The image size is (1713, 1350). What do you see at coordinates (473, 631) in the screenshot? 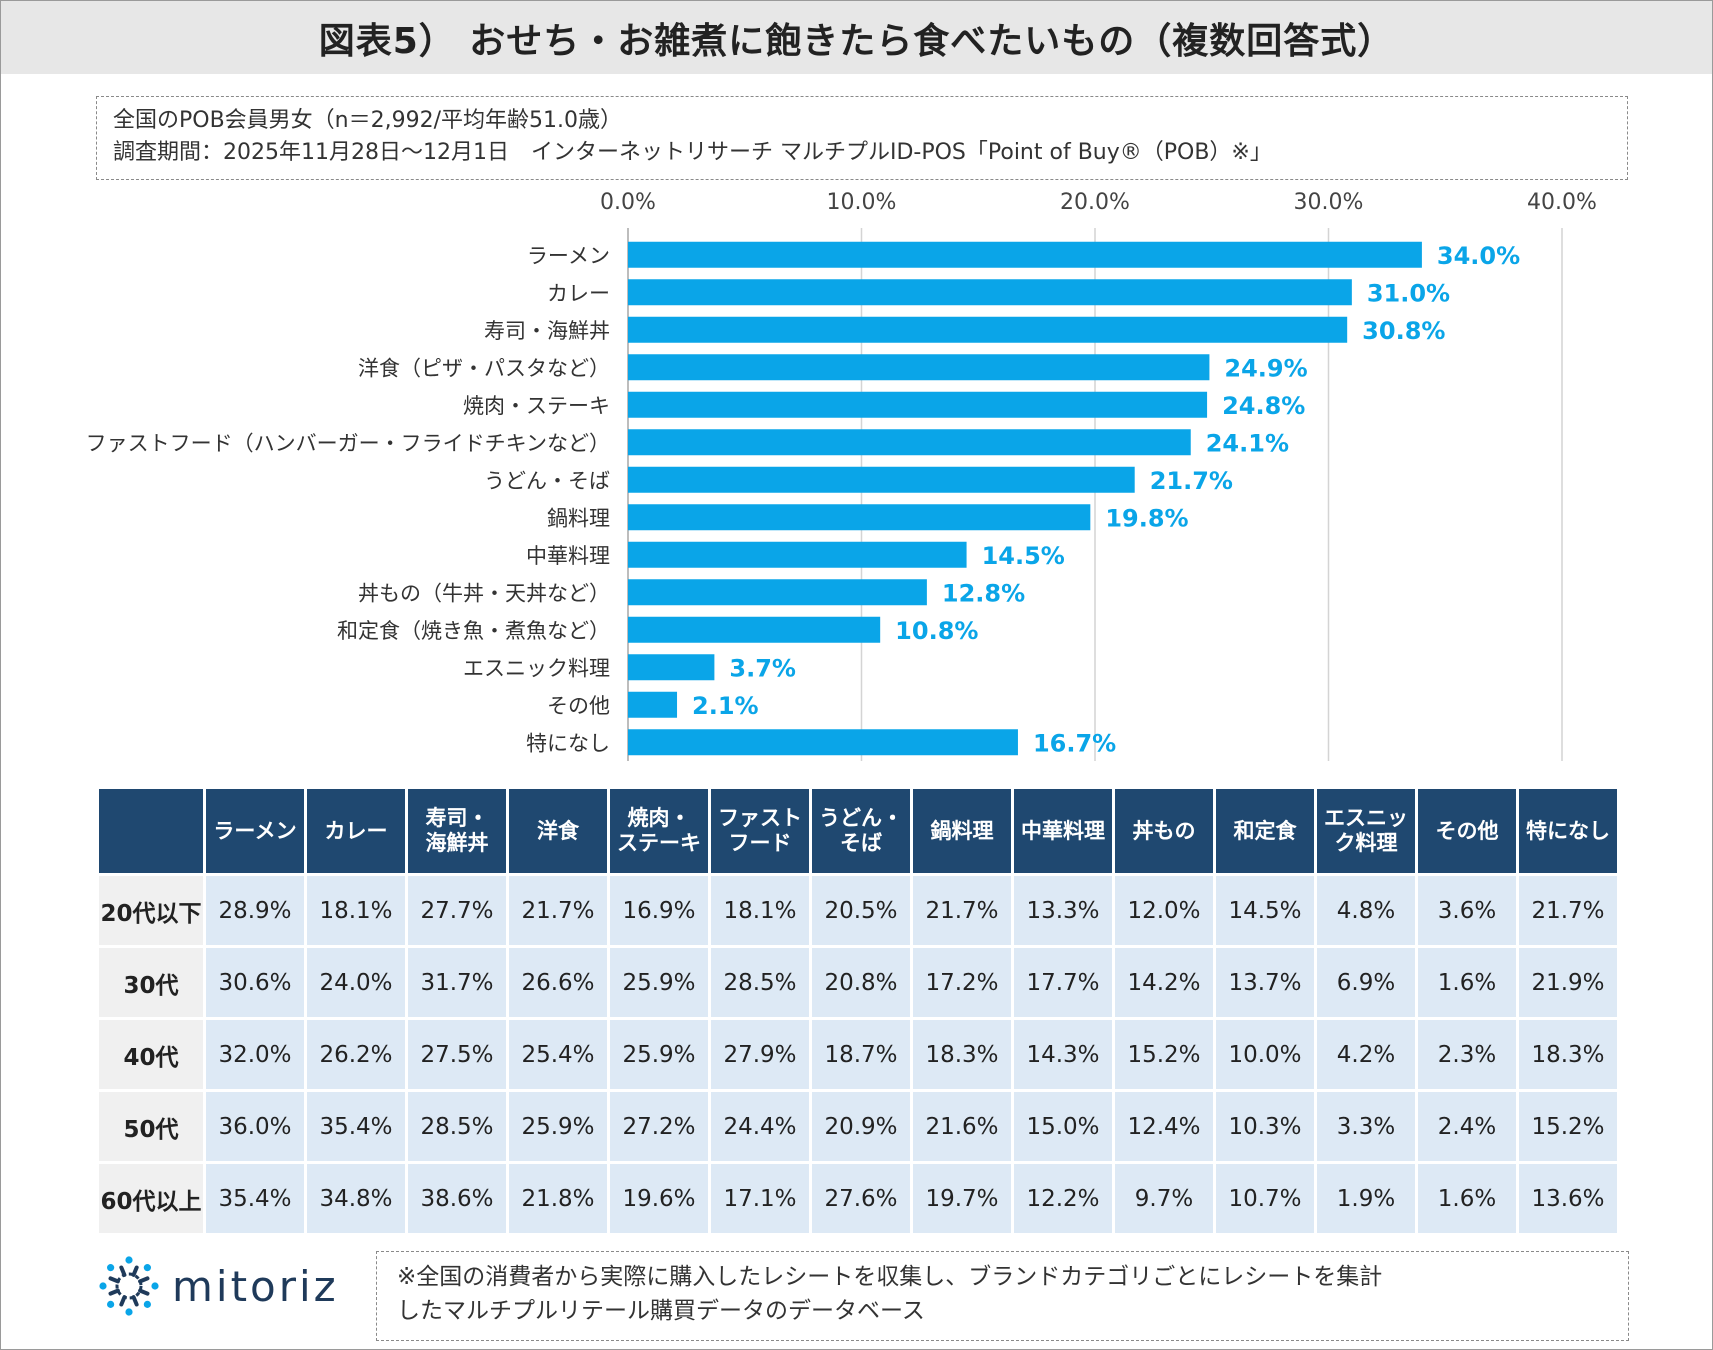
I see `category-label: 和定食（焼き魚・煮魚など）` at bounding box center [473, 631].